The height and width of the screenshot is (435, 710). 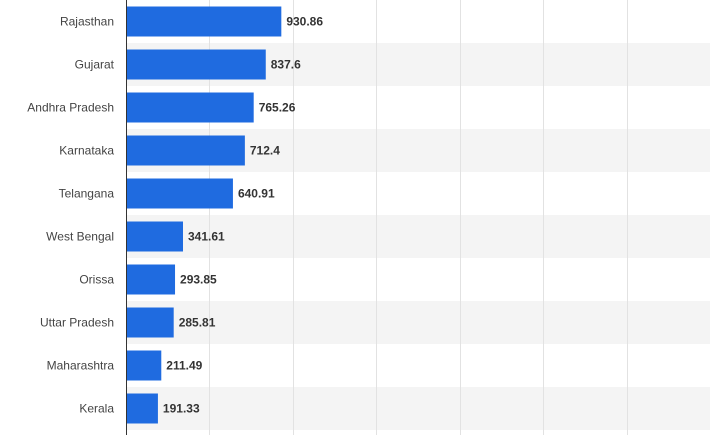 I want to click on data-label: 765.26, so click(x=277, y=108).